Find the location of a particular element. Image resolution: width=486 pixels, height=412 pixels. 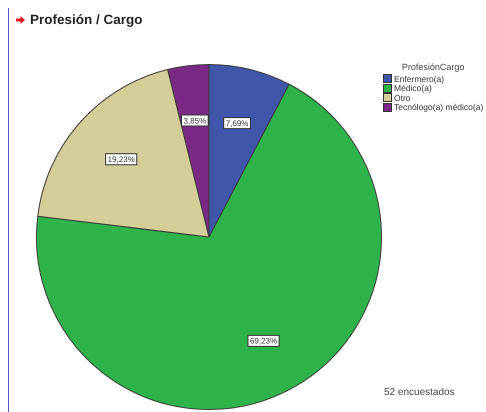

data-label: 3,85% is located at coordinates (195, 121).